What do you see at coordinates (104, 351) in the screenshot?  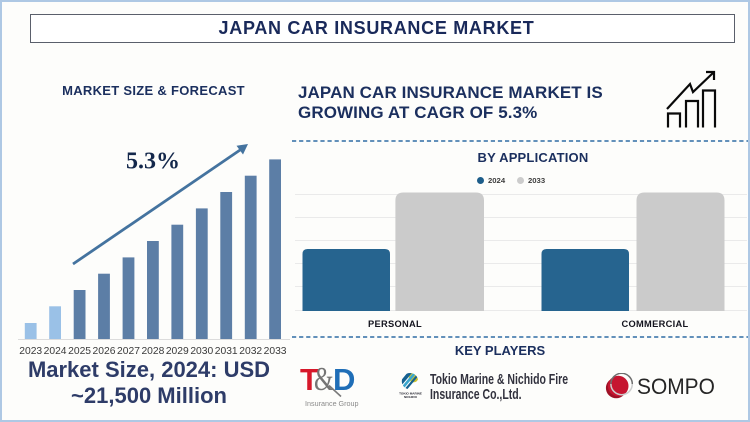 I see `svg-text: 2026` at bounding box center [104, 351].